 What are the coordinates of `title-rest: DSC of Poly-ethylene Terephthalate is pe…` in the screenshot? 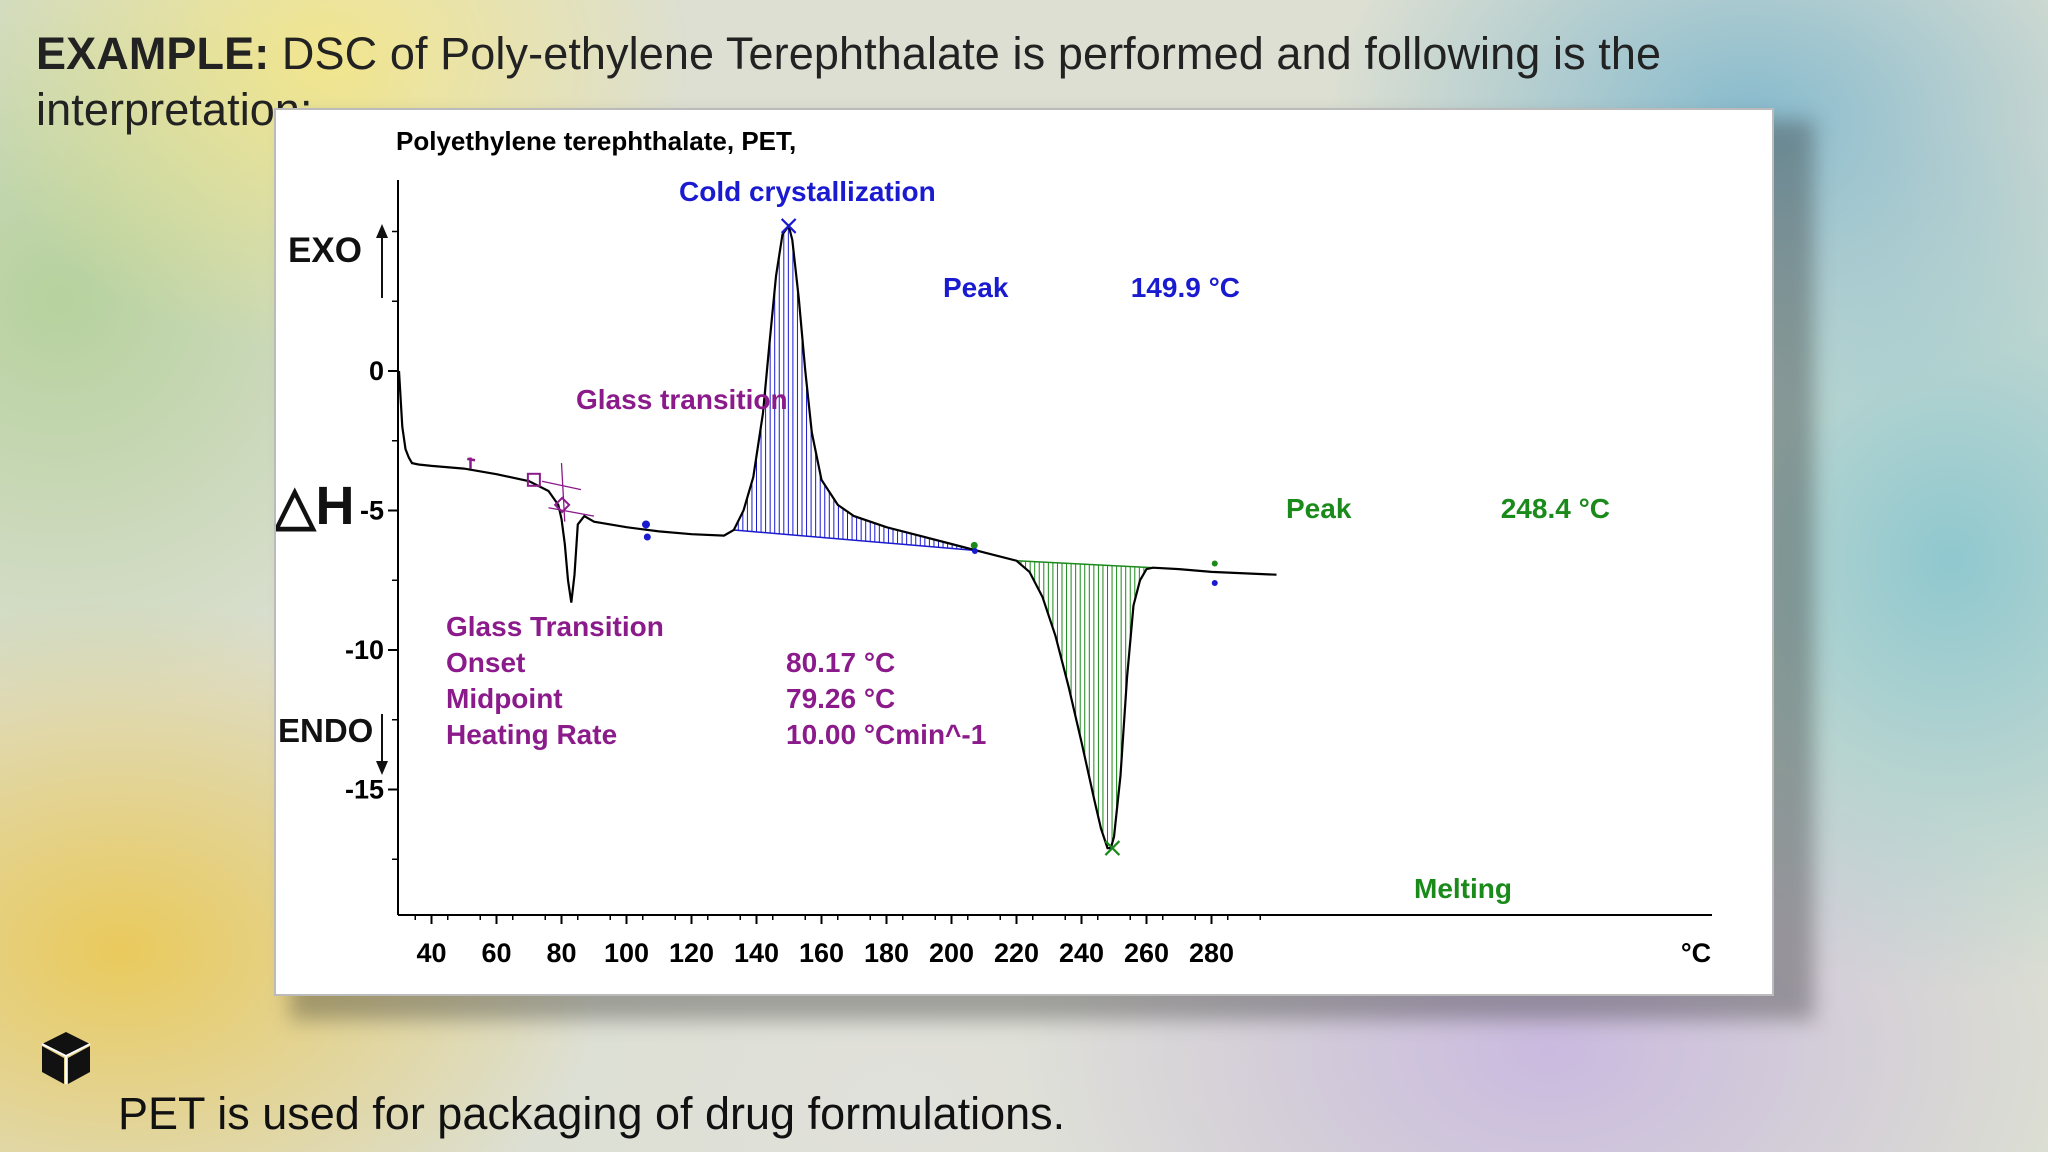 It's located at (849, 81).